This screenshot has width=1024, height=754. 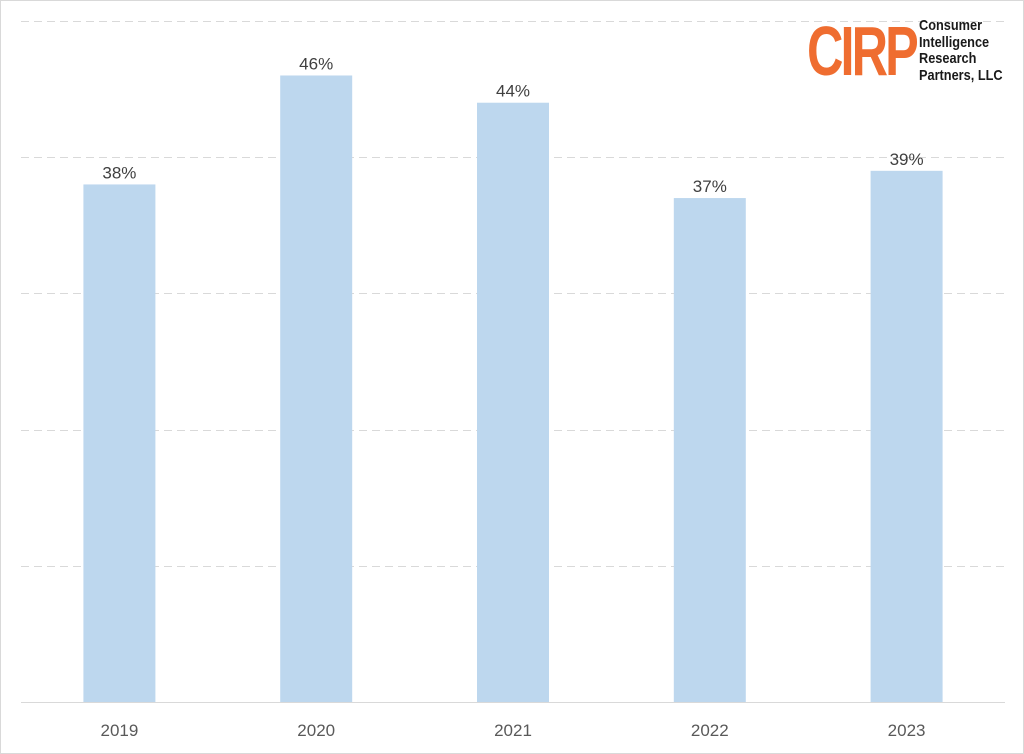 What do you see at coordinates (316, 63) in the screenshot?
I see `data-label-2020: 46%` at bounding box center [316, 63].